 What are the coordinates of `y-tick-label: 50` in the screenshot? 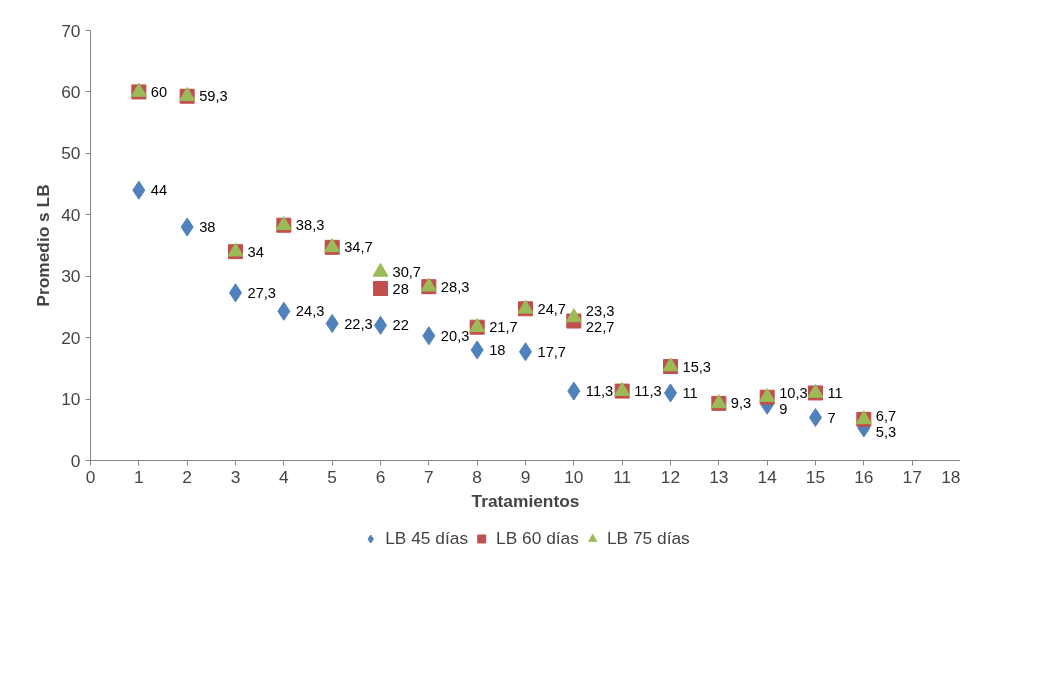 It's located at (71, 153).